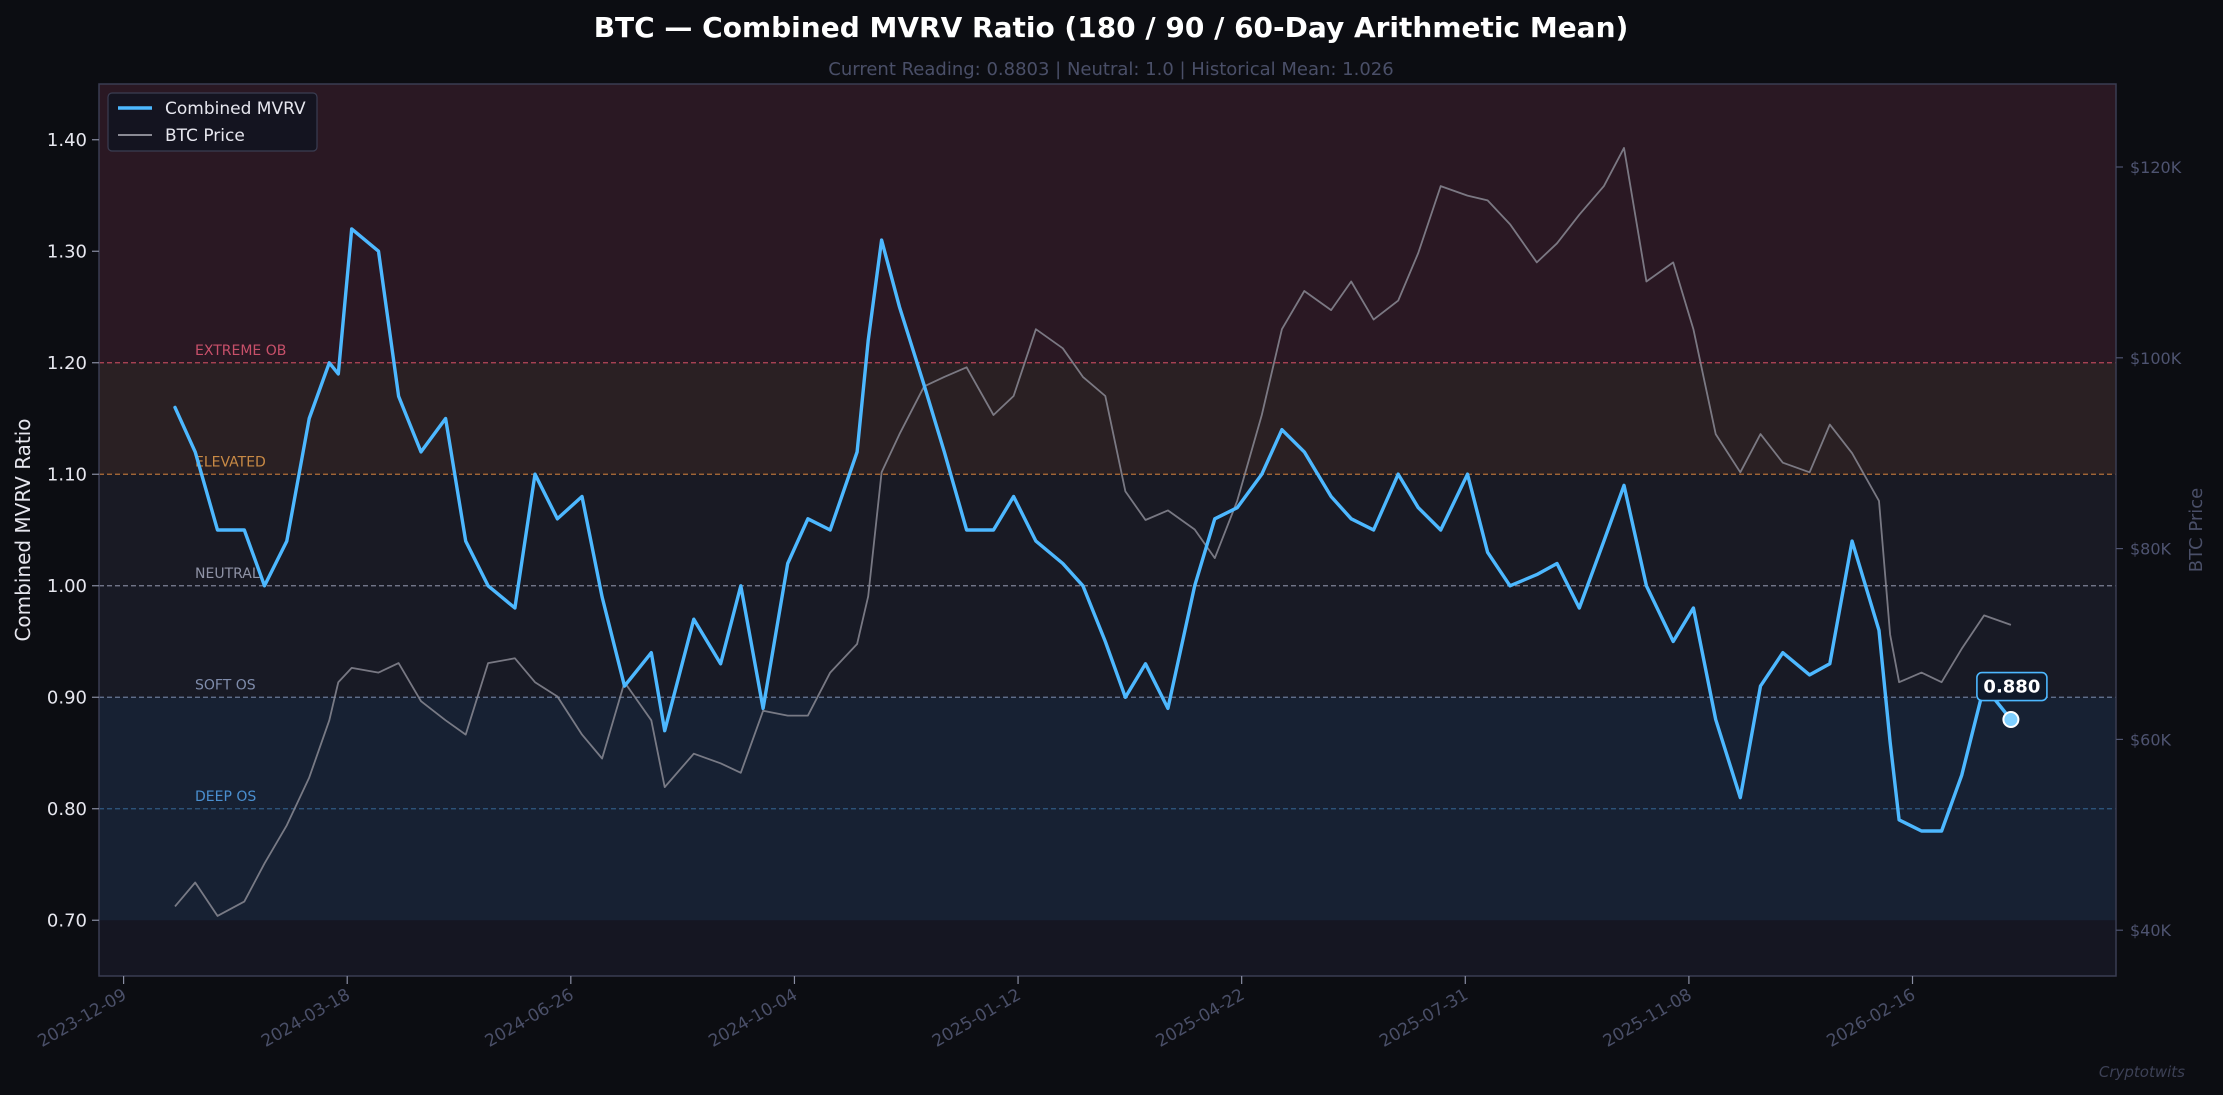 This screenshot has height=1095, width=2223. Describe the element at coordinates (235, 109) in the screenshot. I see `legend-label-mvrv: Combined MVRV` at that location.